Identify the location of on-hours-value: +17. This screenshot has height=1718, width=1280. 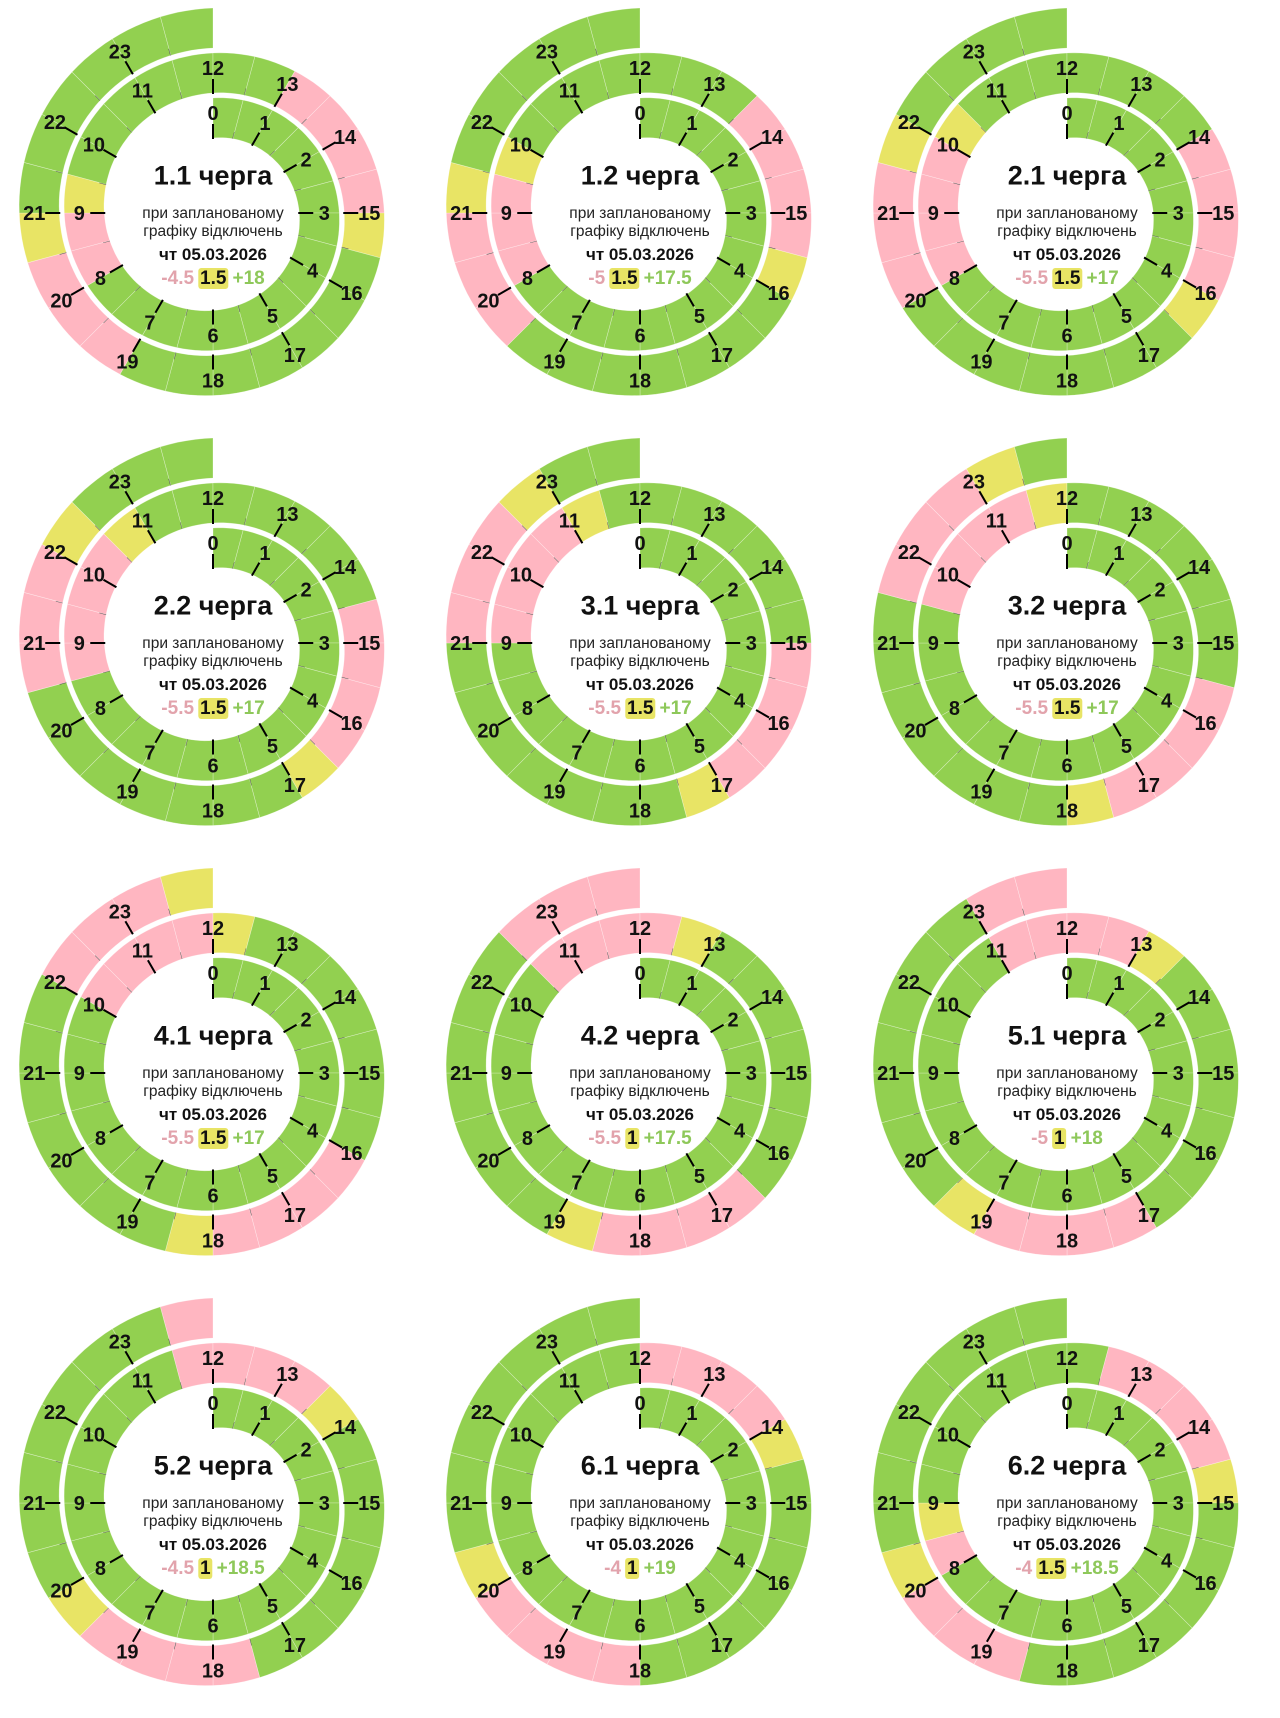
(675, 708).